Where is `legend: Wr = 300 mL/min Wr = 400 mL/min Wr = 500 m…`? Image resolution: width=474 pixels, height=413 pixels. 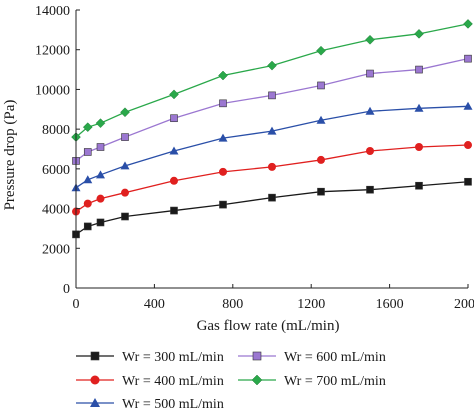 legend: Wr = 300 mL/min Wr = 400 mL/min Wr = 500 m… is located at coordinates (231, 381).